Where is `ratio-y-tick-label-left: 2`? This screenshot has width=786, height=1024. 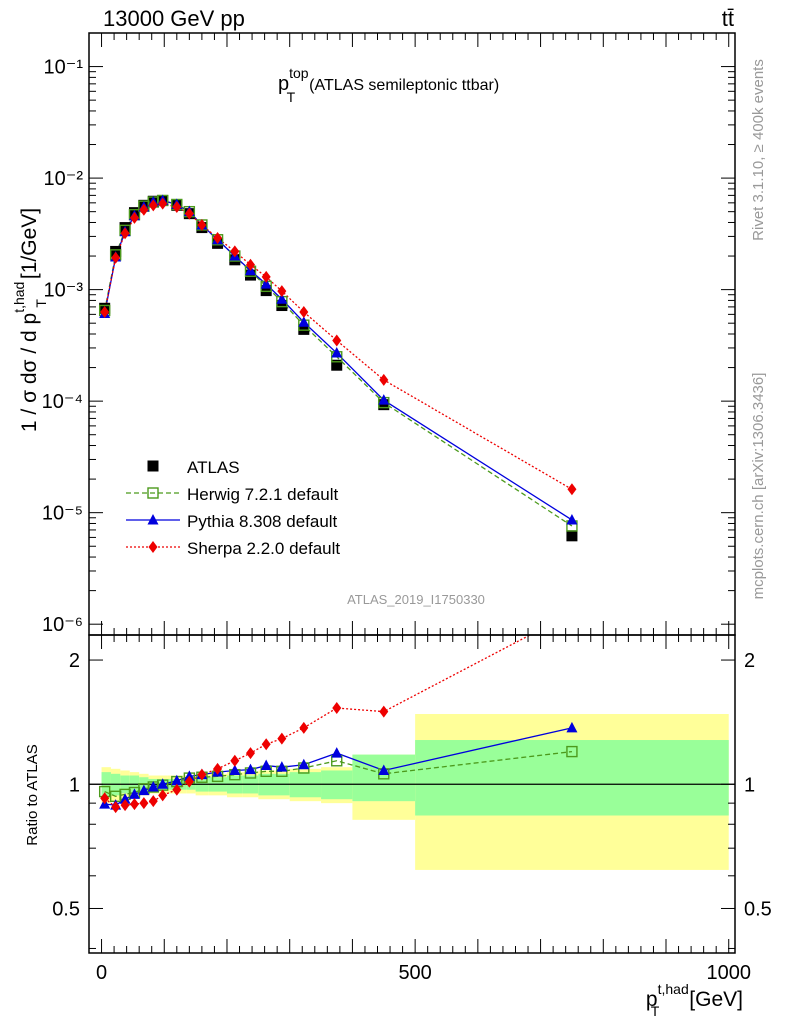 ratio-y-tick-label-left: 2 is located at coordinates (74, 661).